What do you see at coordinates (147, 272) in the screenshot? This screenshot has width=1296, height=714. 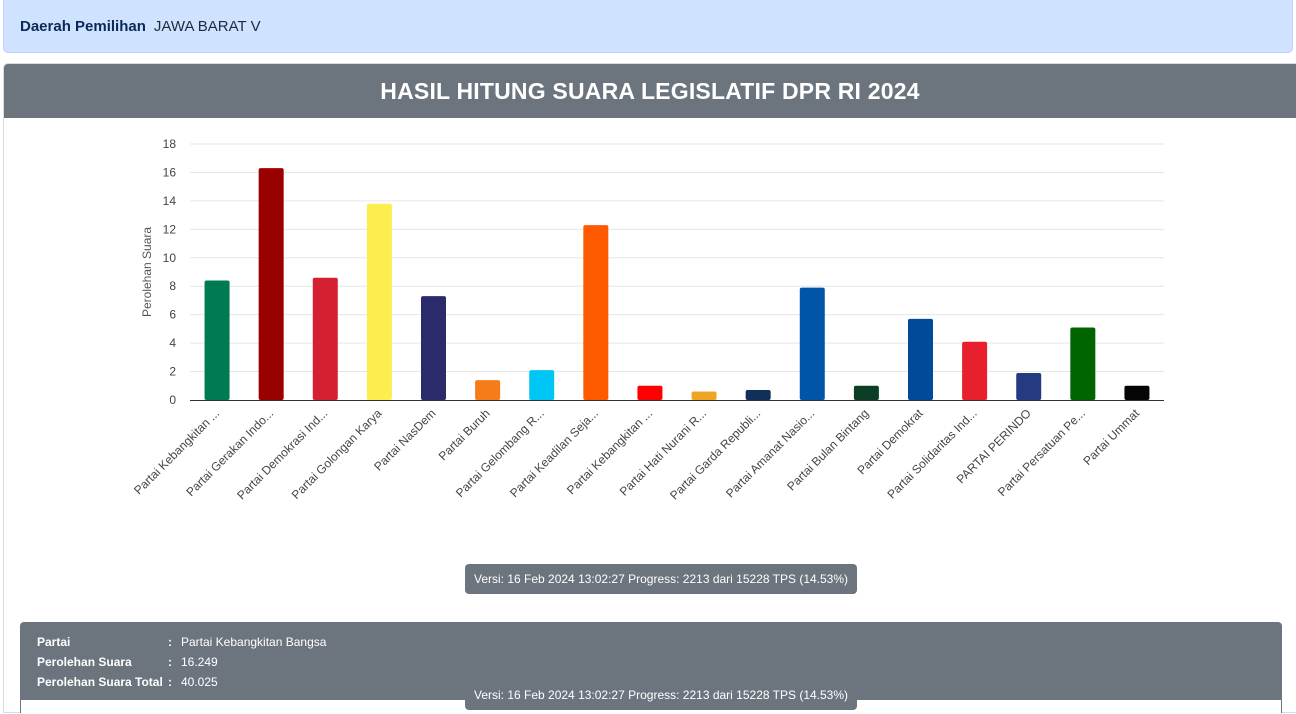 I see `y-axis-title: Perolehan Suara` at bounding box center [147, 272].